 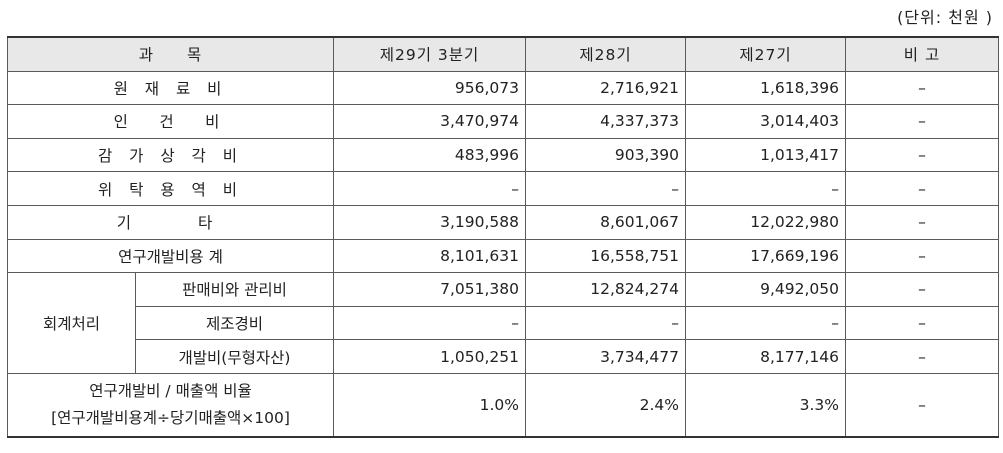 I want to click on table-row: 위 탁 용 역 비 – – – –, so click(x=503, y=188).